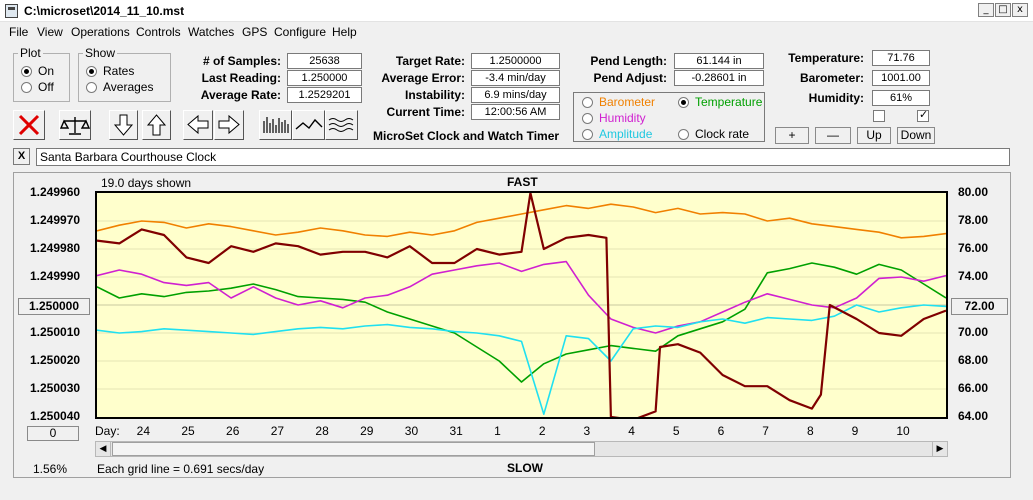 The height and width of the screenshot is (500, 1033). What do you see at coordinates (587, 134) in the screenshot?
I see `series-amplitude-radio` at bounding box center [587, 134].